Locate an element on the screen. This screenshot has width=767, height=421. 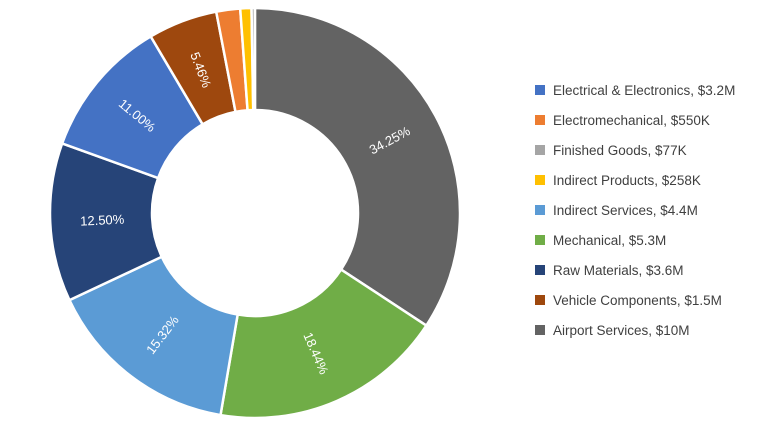
legend-label: Airport Services, $10M is located at coordinates (621, 330).